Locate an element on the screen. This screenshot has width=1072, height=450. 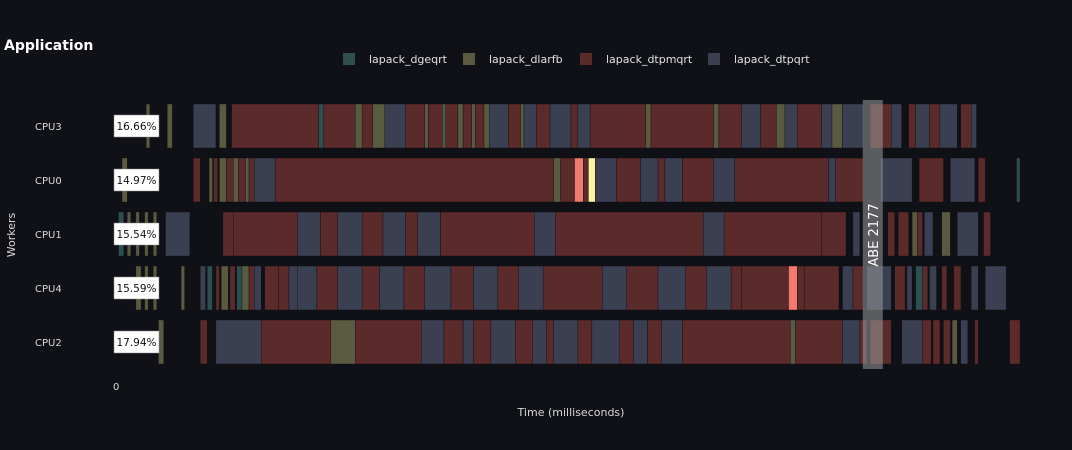
utilization-label: 16.66% is located at coordinates (136, 127).